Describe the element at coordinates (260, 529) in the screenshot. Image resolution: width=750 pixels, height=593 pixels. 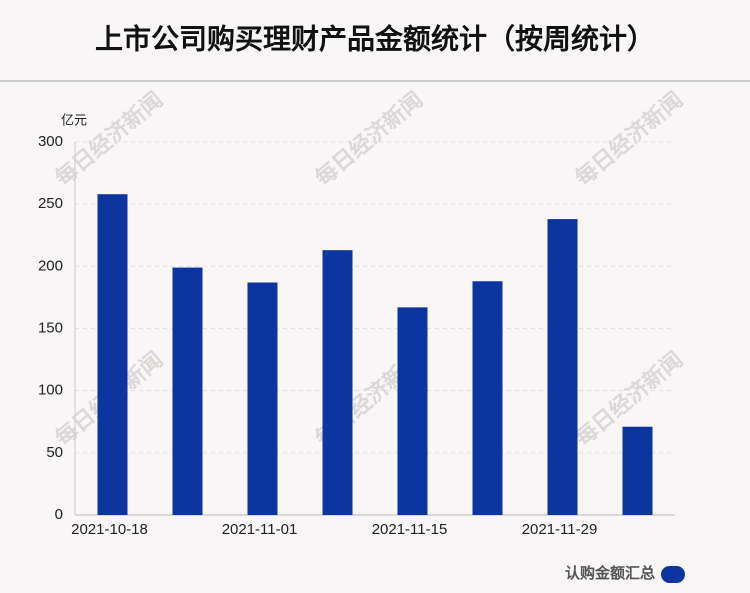
I see `x-tick-label: 2021-11-01` at that location.